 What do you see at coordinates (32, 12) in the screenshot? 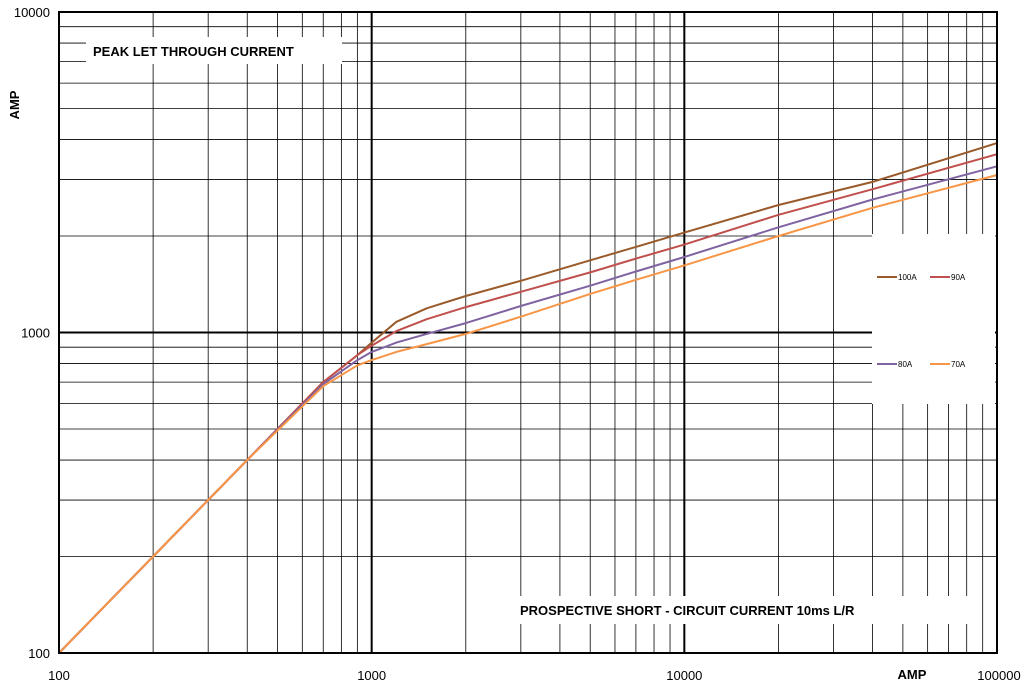
I see `y-tick-label: 10000` at bounding box center [32, 12].